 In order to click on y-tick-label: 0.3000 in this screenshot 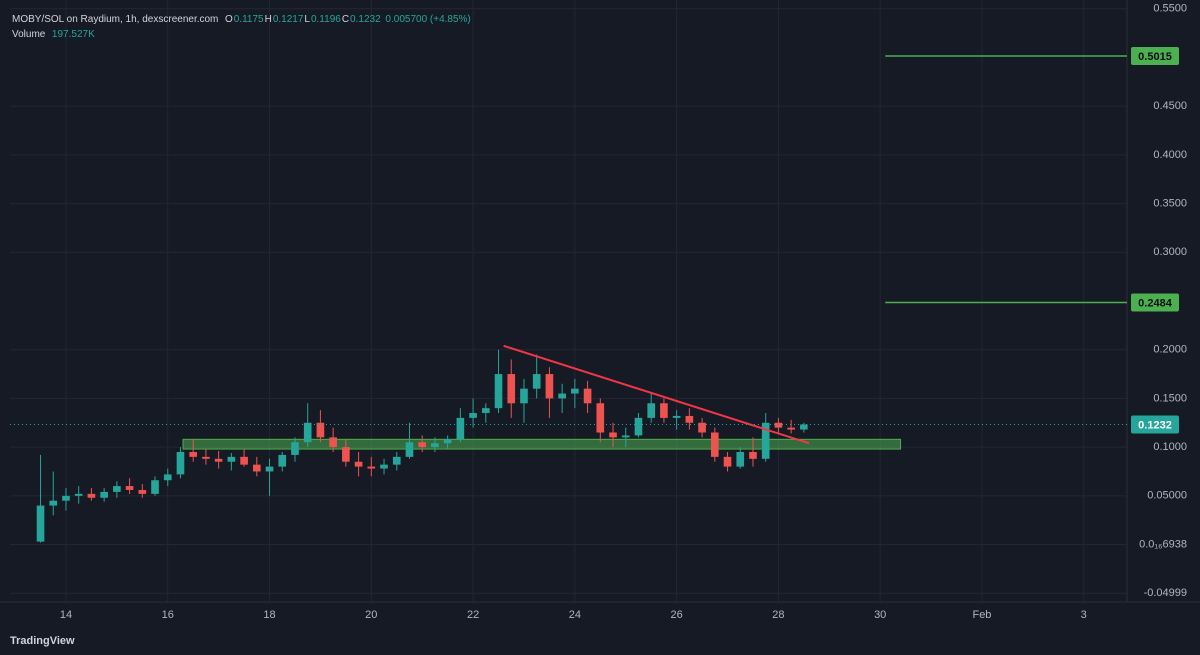, I will do `click(1170, 252)`.